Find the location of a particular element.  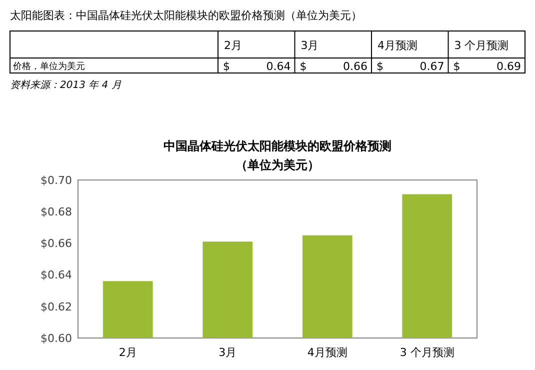

x-tick-label: 3 个月预测 is located at coordinates (427, 352).